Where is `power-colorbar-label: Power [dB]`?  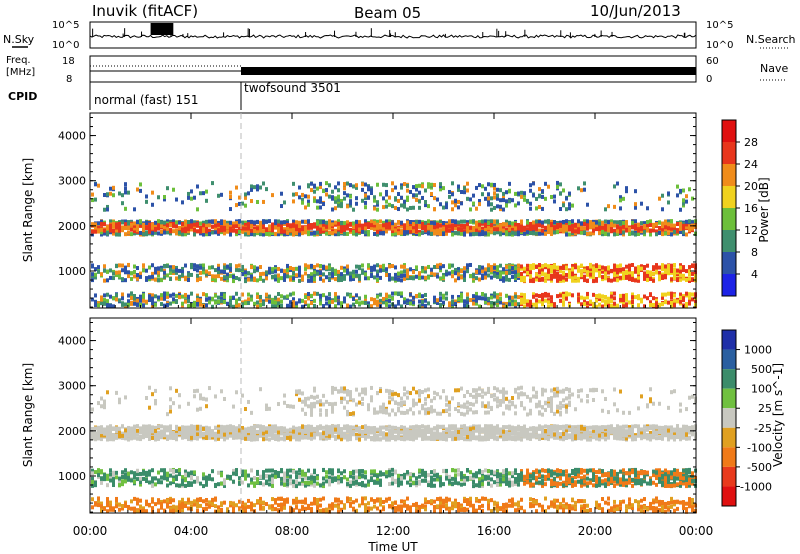
power-colorbar-label: Power [dB] is located at coordinates (764, 209).